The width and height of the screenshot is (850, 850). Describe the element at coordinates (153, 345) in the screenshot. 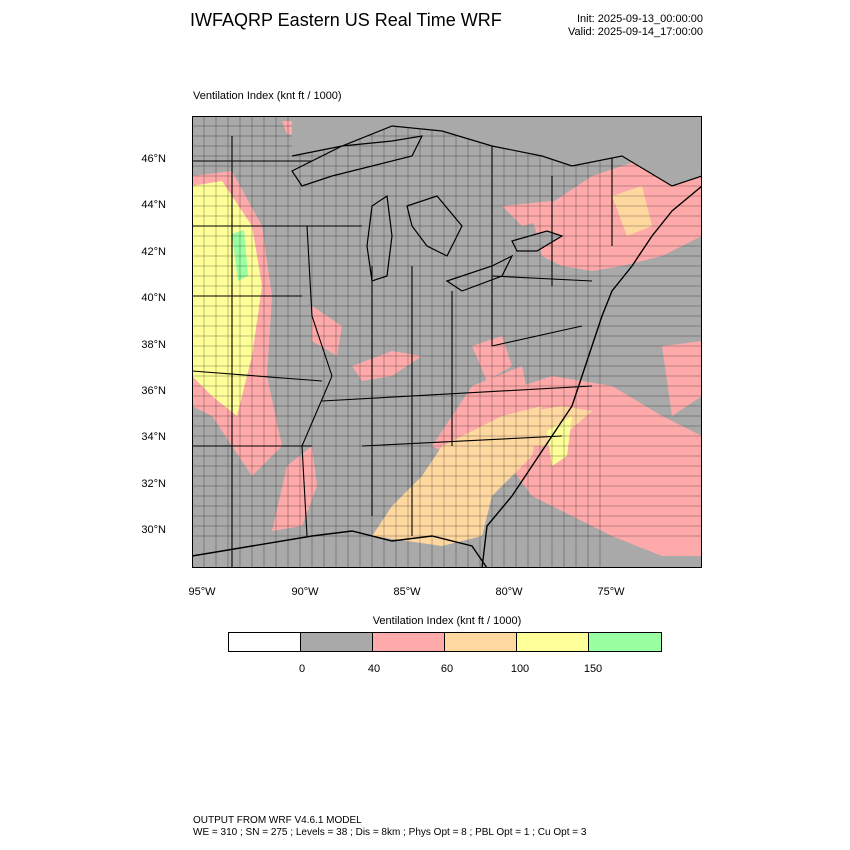

I see `lat-label: 38°N` at that location.